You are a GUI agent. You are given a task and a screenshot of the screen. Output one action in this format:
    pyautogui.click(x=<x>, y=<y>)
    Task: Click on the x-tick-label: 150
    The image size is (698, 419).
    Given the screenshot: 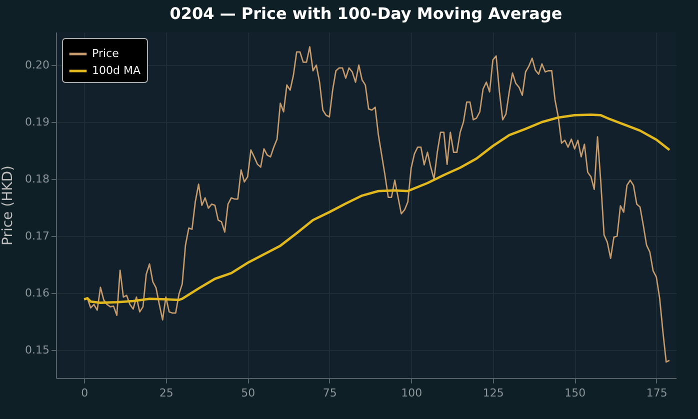 What is the action you would take?
    pyautogui.click(x=575, y=393)
    